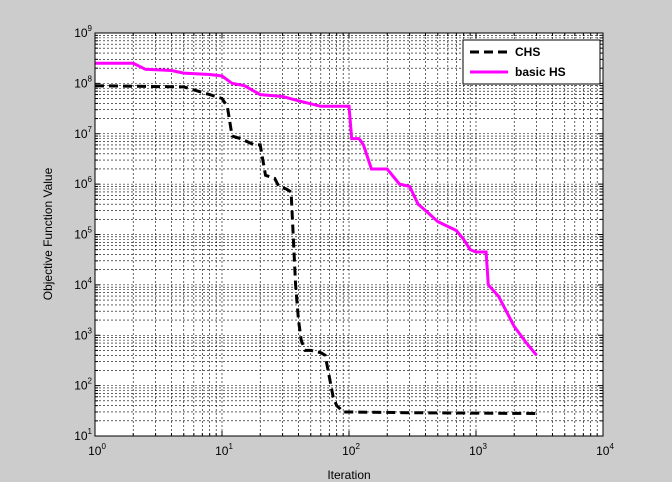 The image size is (672, 482). Describe the element at coordinates (478, 450) in the screenshot. I see `x-tick-label: 10³` at that location.